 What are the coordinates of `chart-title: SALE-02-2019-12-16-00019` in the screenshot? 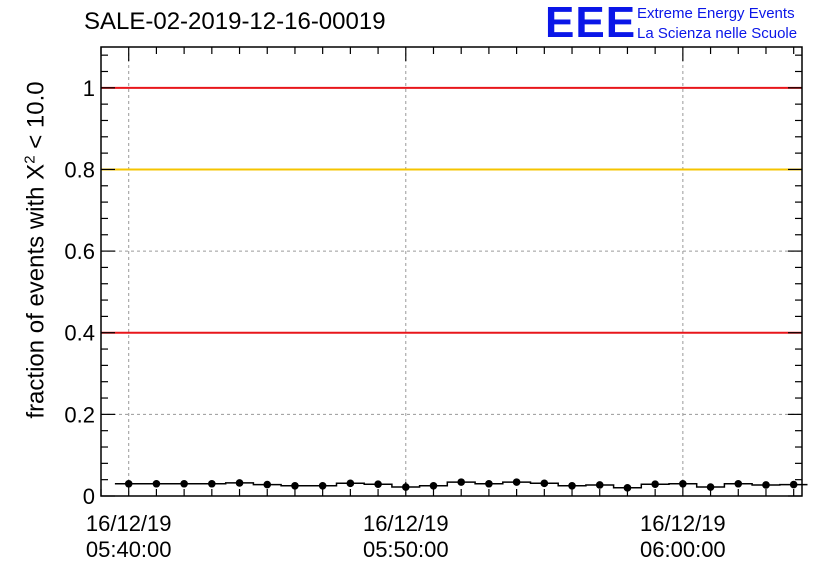 It's located at (235, 21).